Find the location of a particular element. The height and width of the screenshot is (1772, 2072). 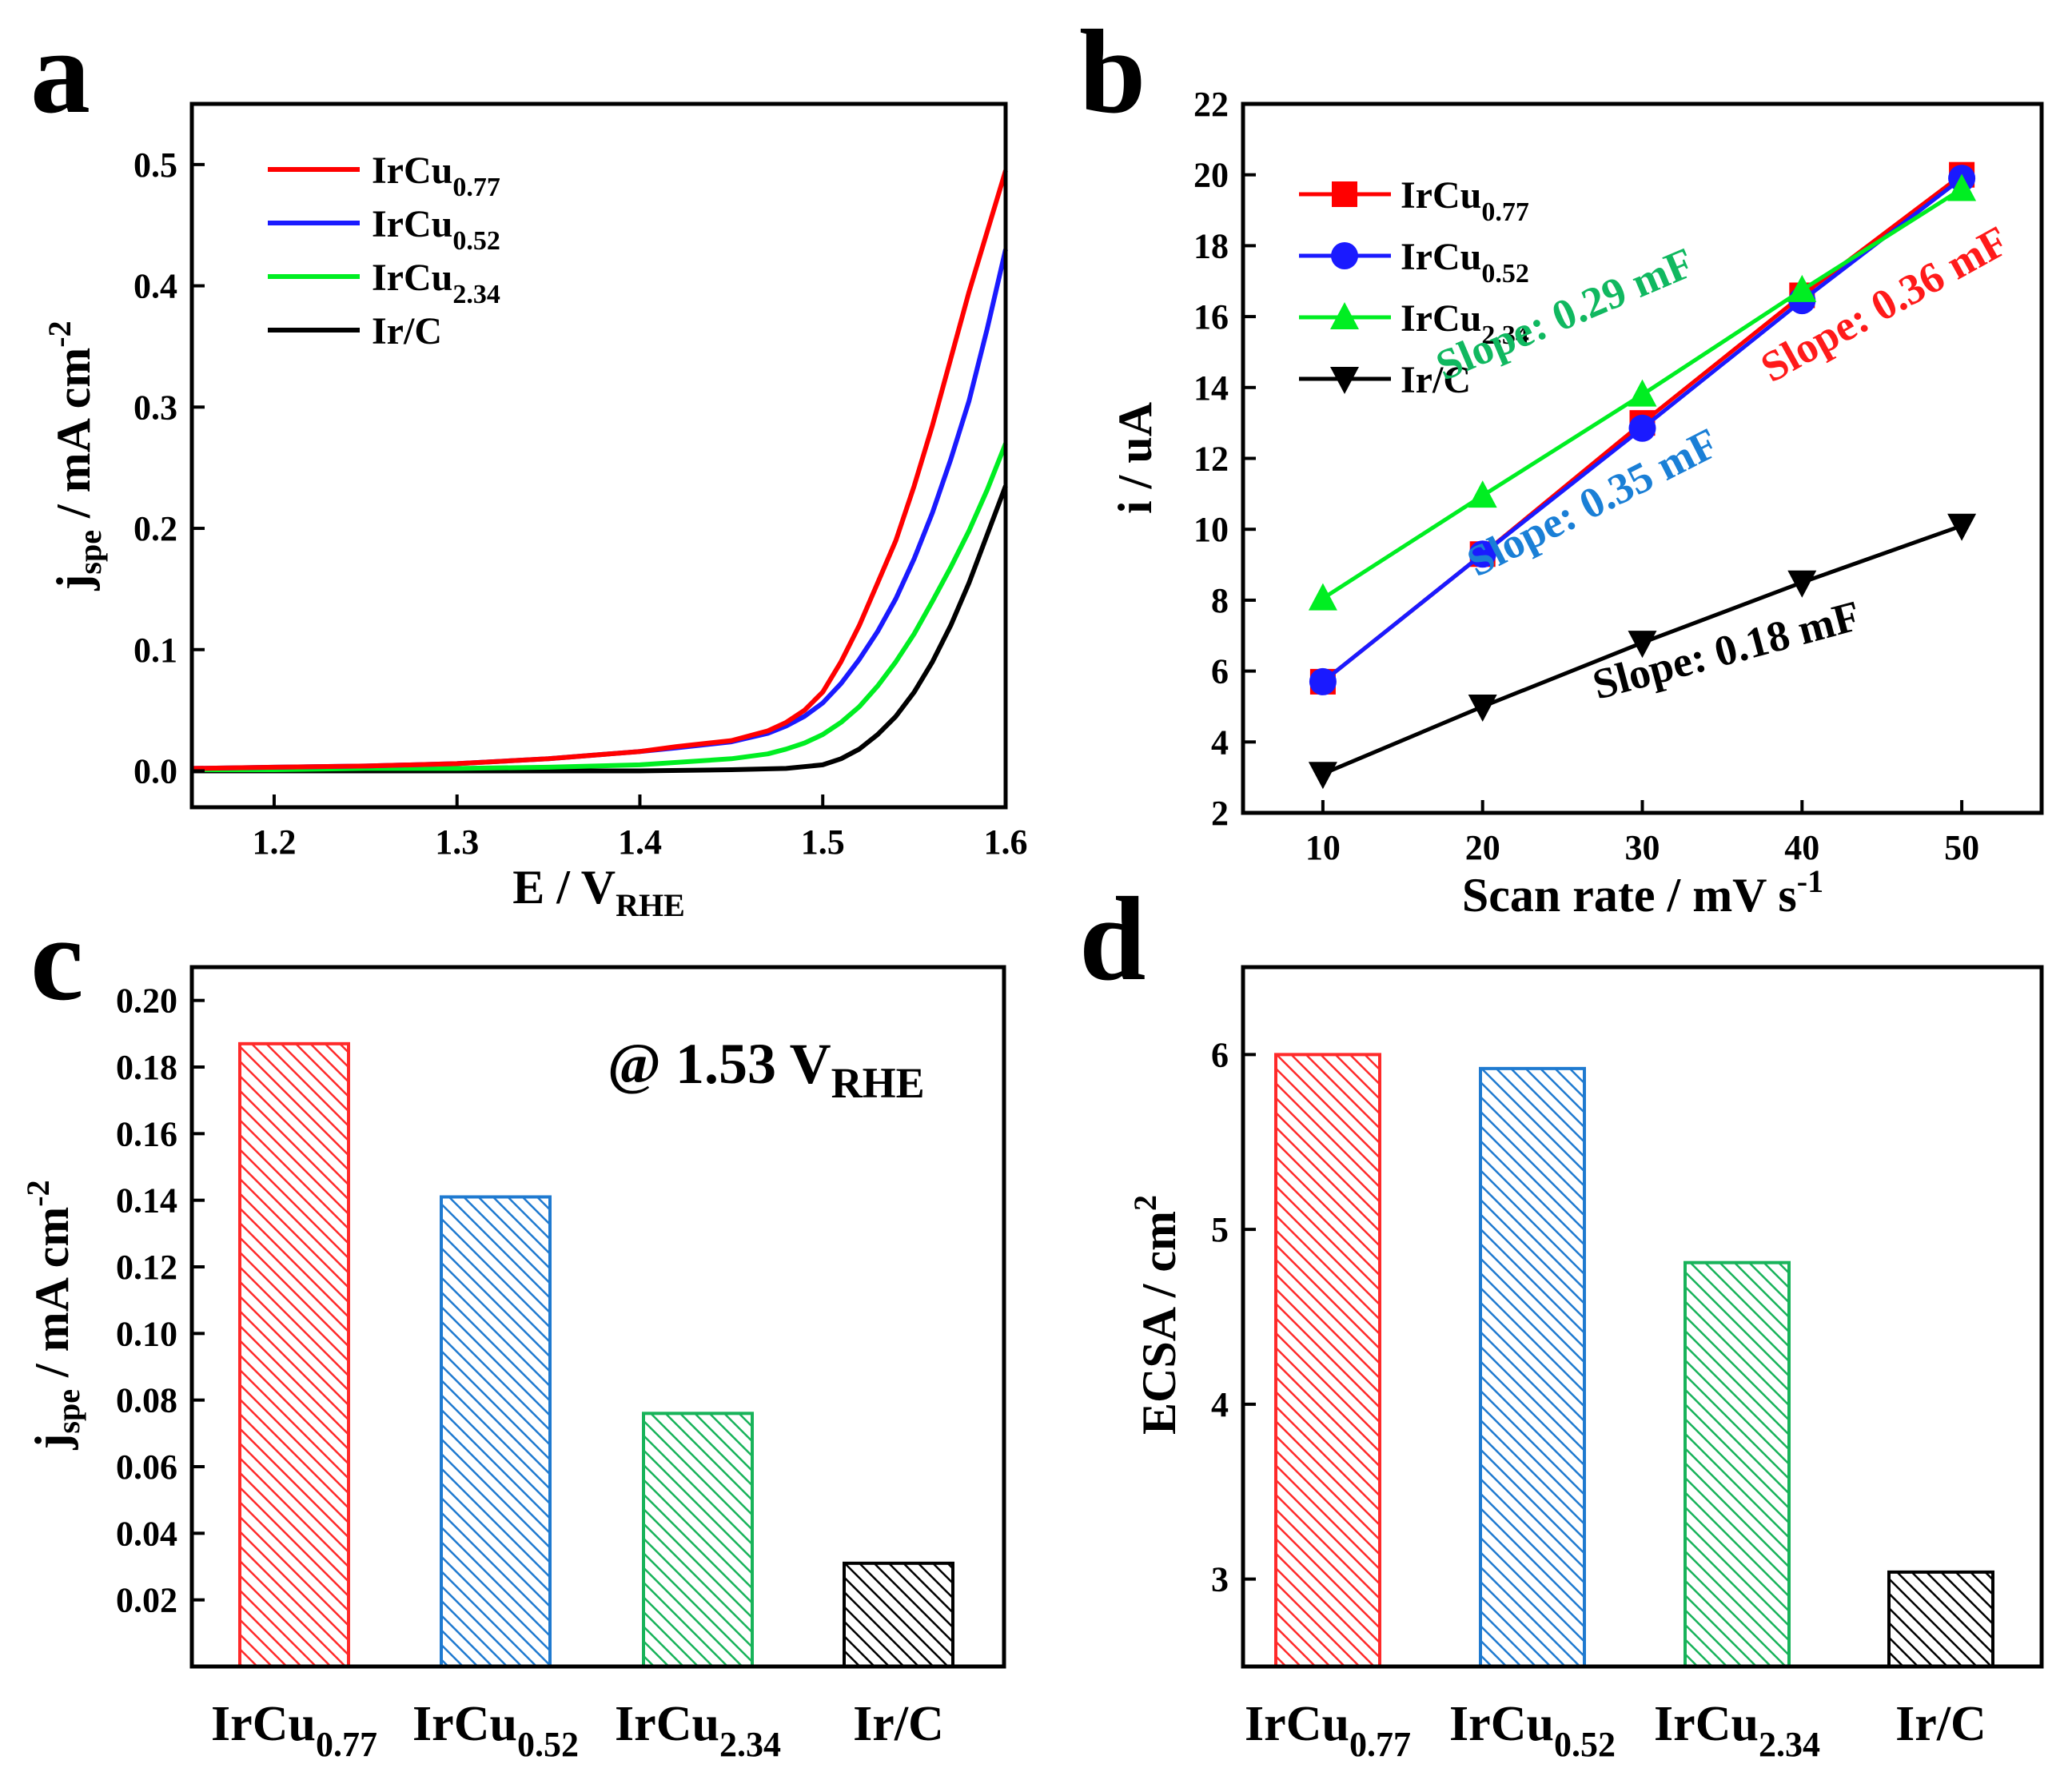

panel-a-legend-label-ircu0-52: IrCu0.52 is located at coordinates (436, 229).